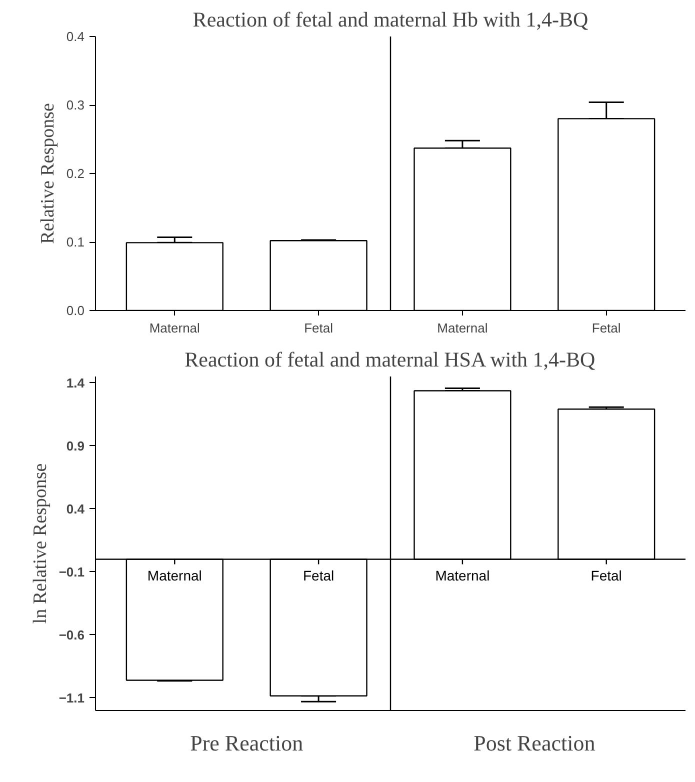  What do you see at coordinates (71, 572) in the screenshot?
I see `y-tick-label: −0.1` at bounding box center [71, 572].